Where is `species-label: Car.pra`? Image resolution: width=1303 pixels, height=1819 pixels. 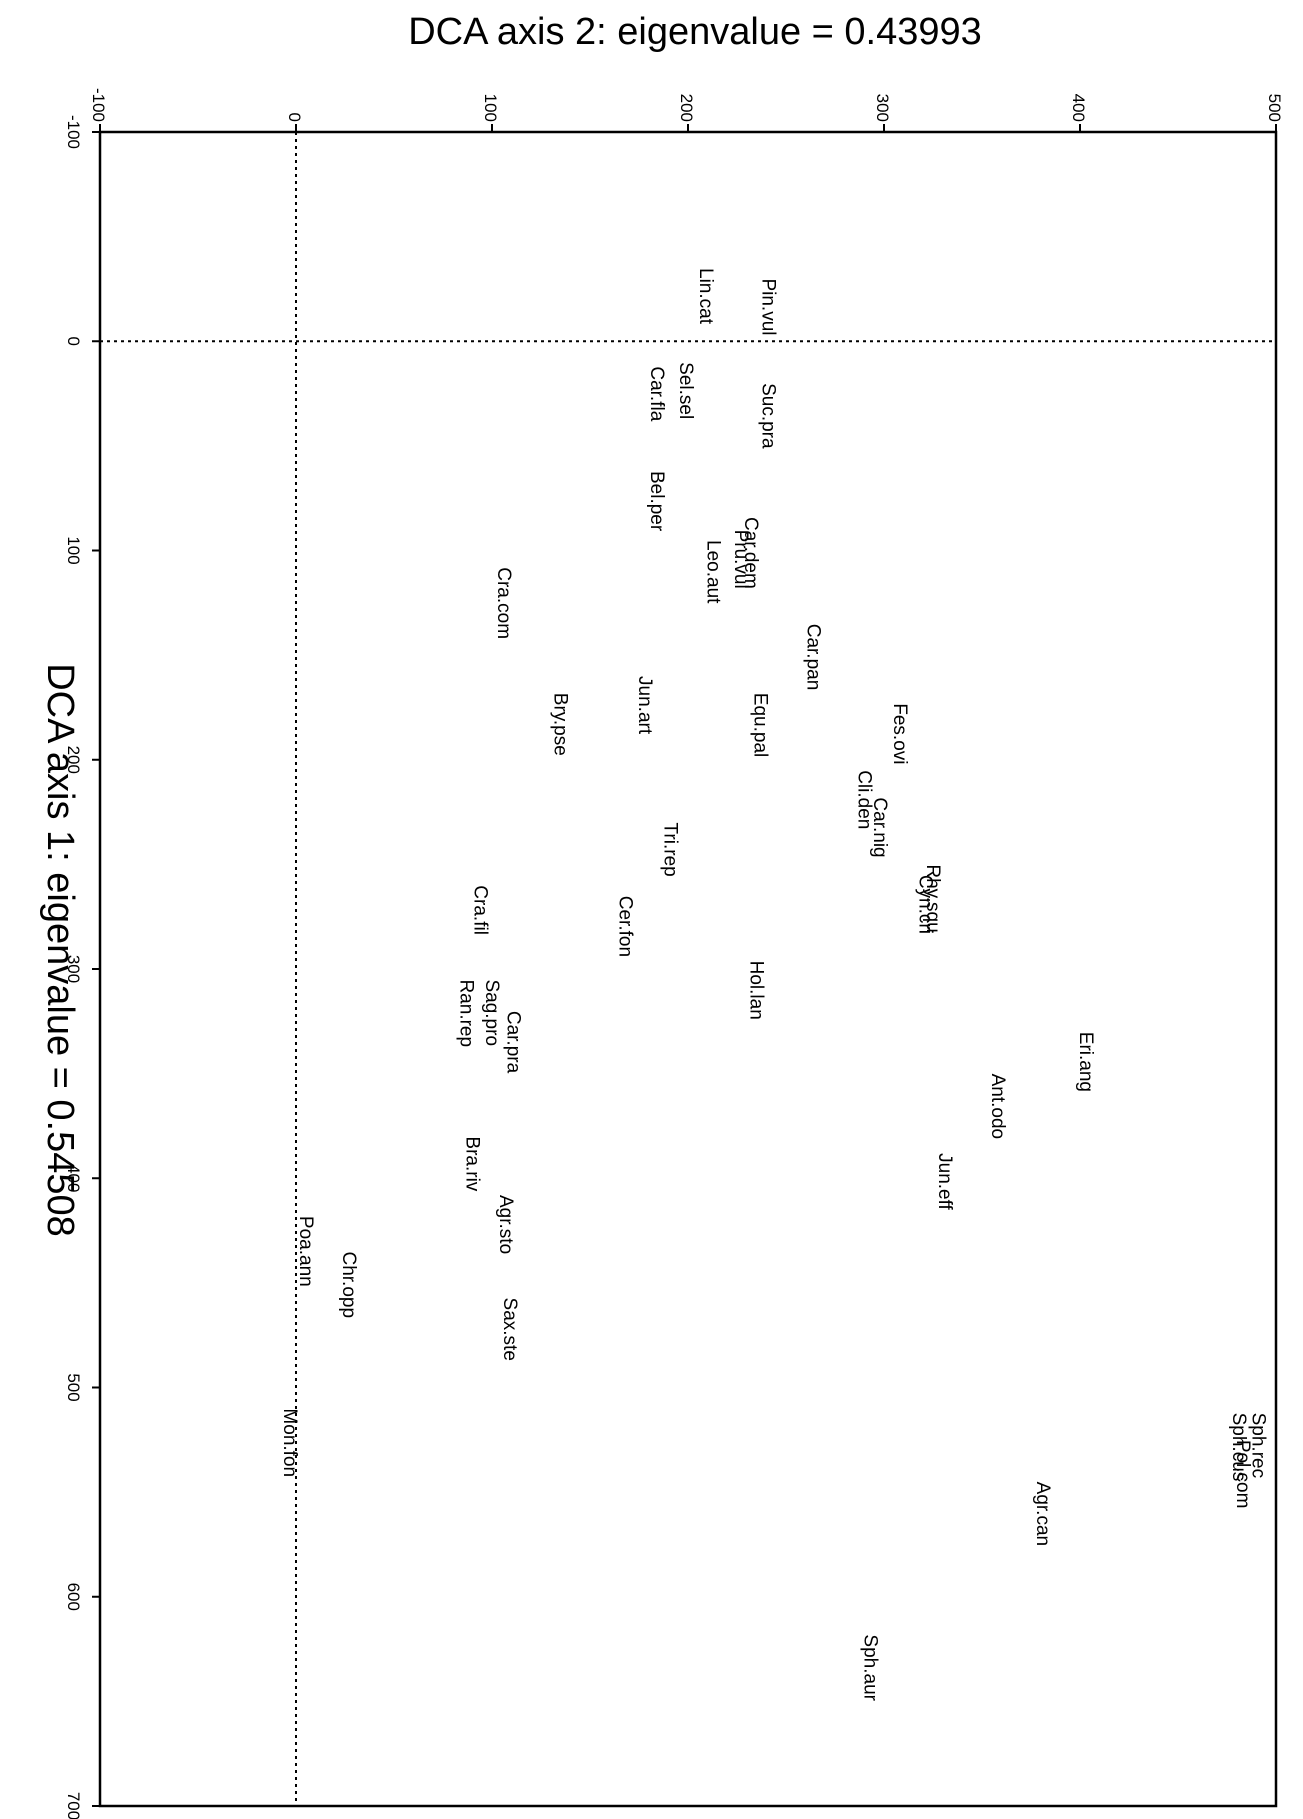 species-label: Car.pra is located at coordinates (513, 1042).